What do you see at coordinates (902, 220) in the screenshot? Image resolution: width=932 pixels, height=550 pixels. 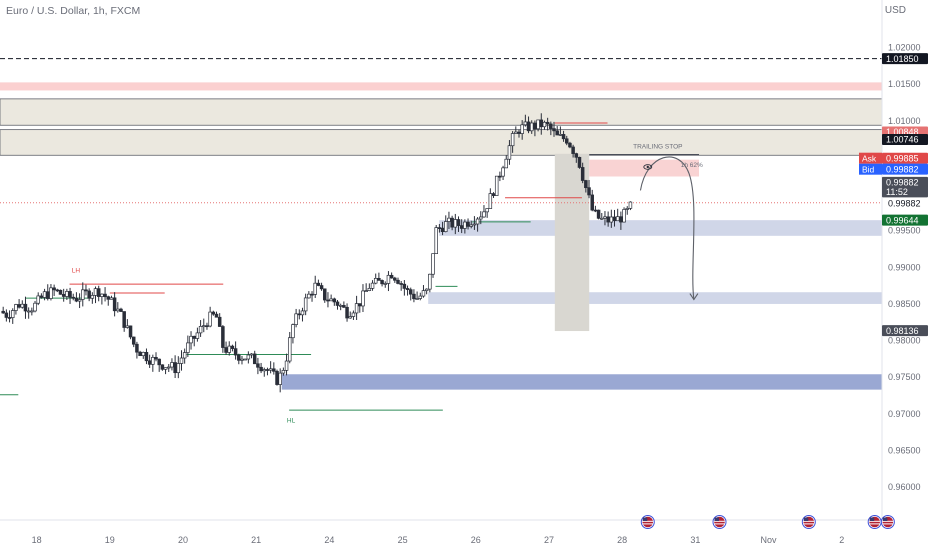 I see `tag-support: 0.99644` at bounding box center [902, 220].